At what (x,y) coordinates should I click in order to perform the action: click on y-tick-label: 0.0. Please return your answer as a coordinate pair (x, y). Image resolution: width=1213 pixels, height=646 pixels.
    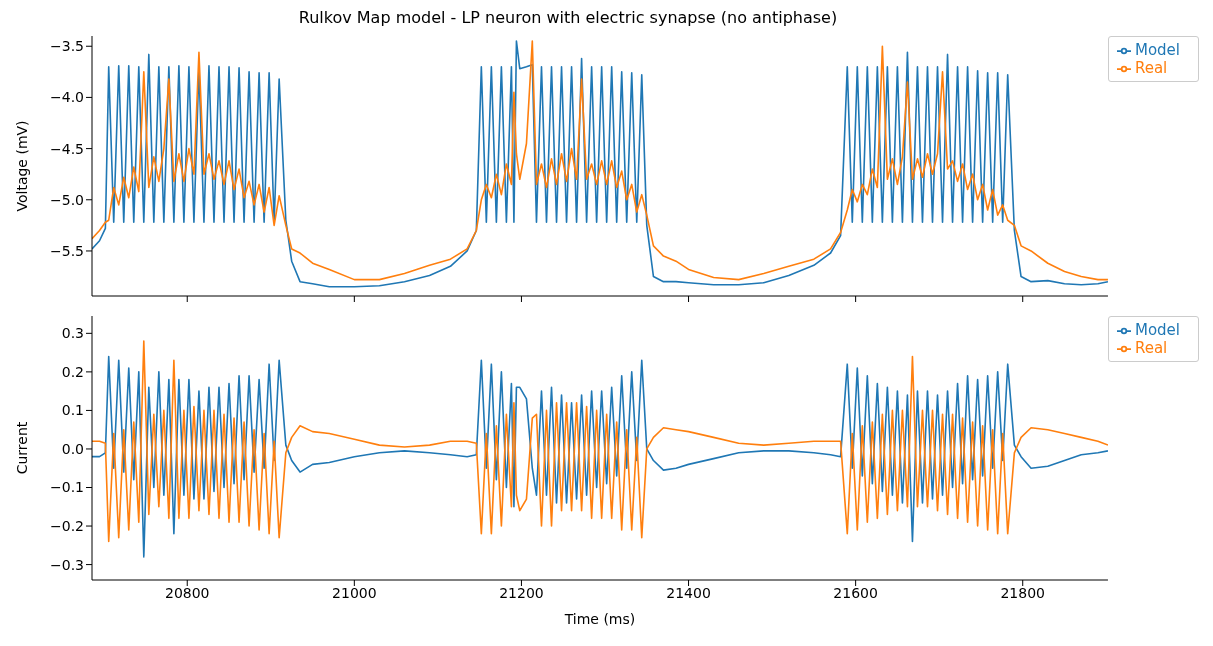
    Looking at the image, I should click on (72, 448).